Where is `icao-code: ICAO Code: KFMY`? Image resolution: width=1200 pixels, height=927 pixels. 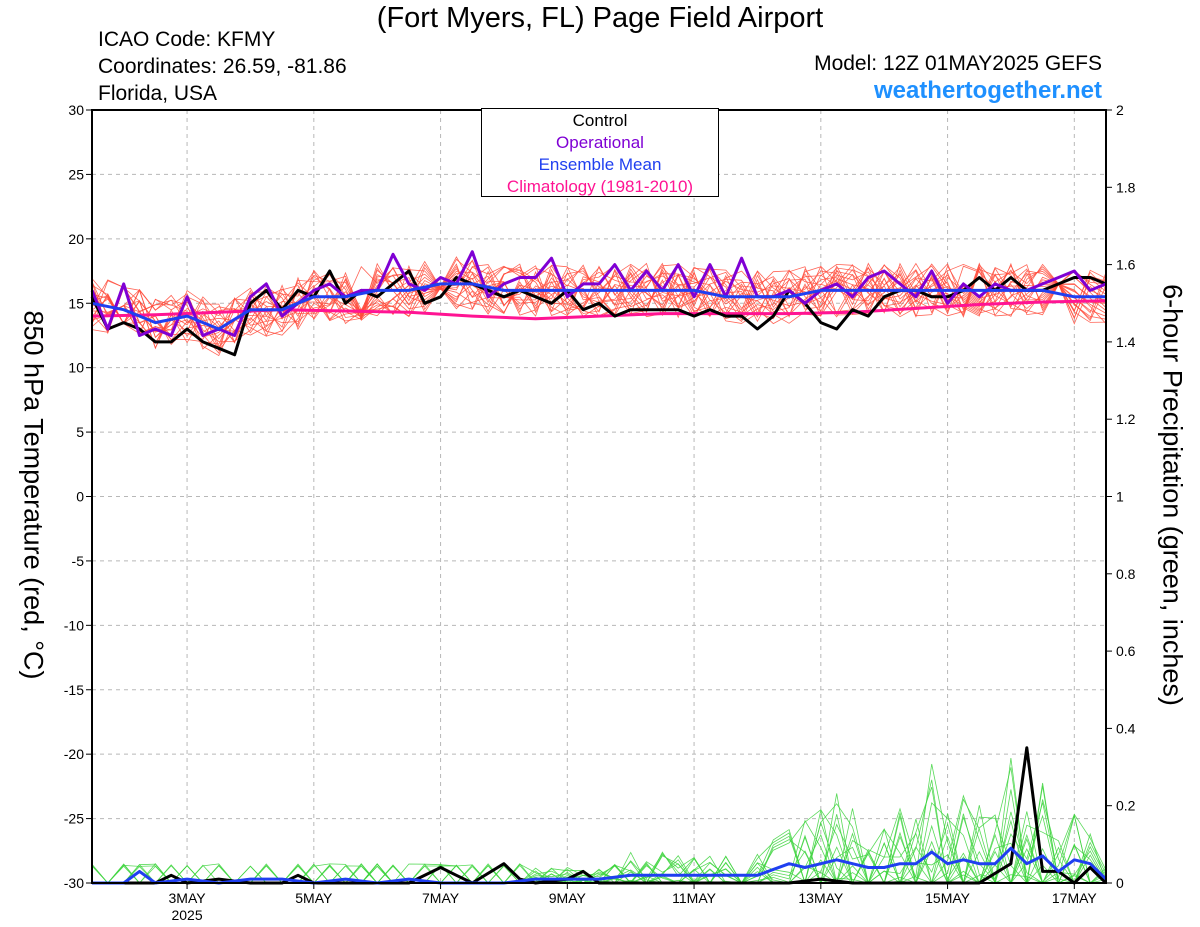 icao-code: ICAO Code: KFMY is located at coordinates (187, 39).